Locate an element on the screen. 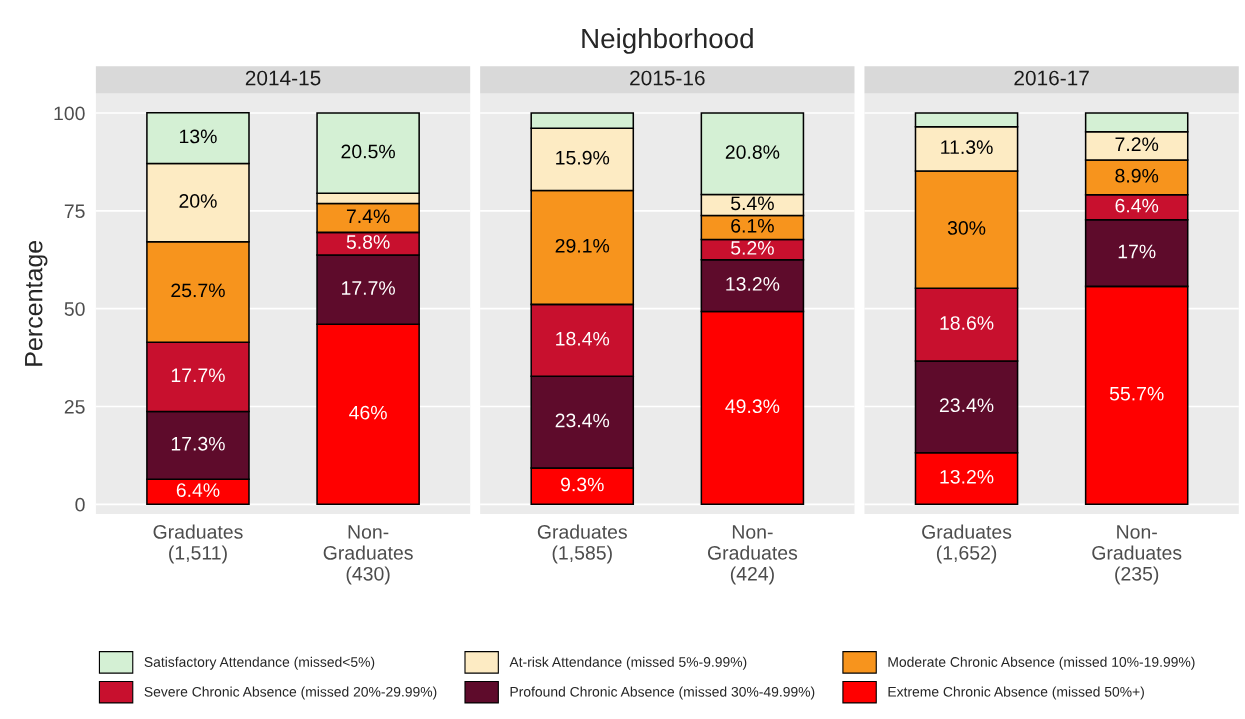  data-label: 5.8% is located at coordinates (368, 242).